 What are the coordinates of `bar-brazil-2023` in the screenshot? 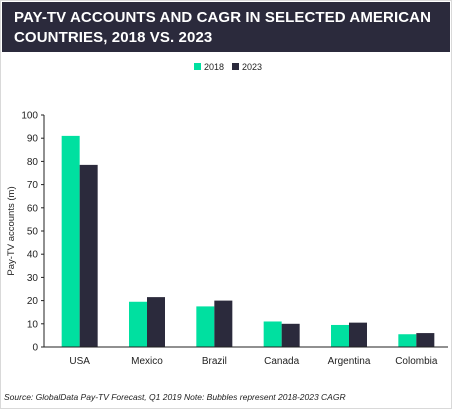 It's located at (223, 323).